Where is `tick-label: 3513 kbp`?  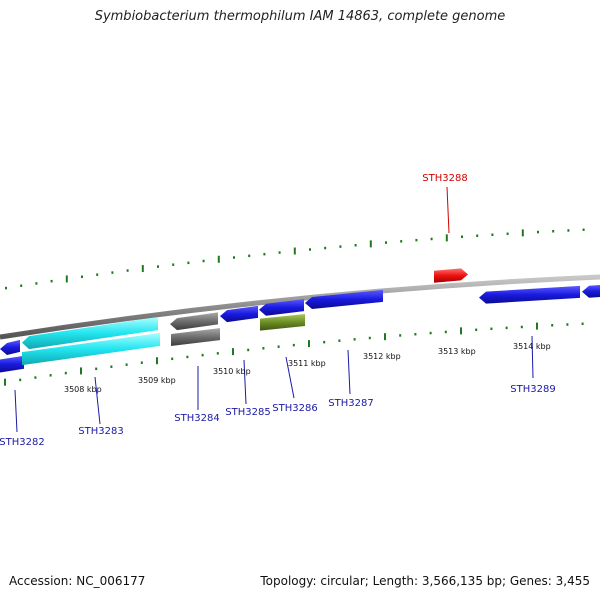 tick-label: 3513 kbp is located at coordinates (457, 351).